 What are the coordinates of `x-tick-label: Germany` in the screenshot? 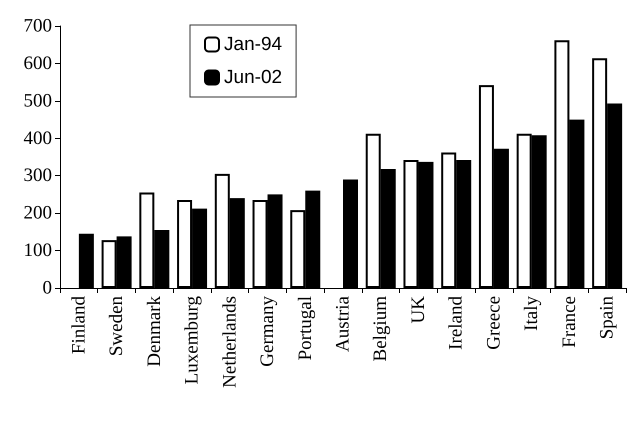 It's located at (267, 331).